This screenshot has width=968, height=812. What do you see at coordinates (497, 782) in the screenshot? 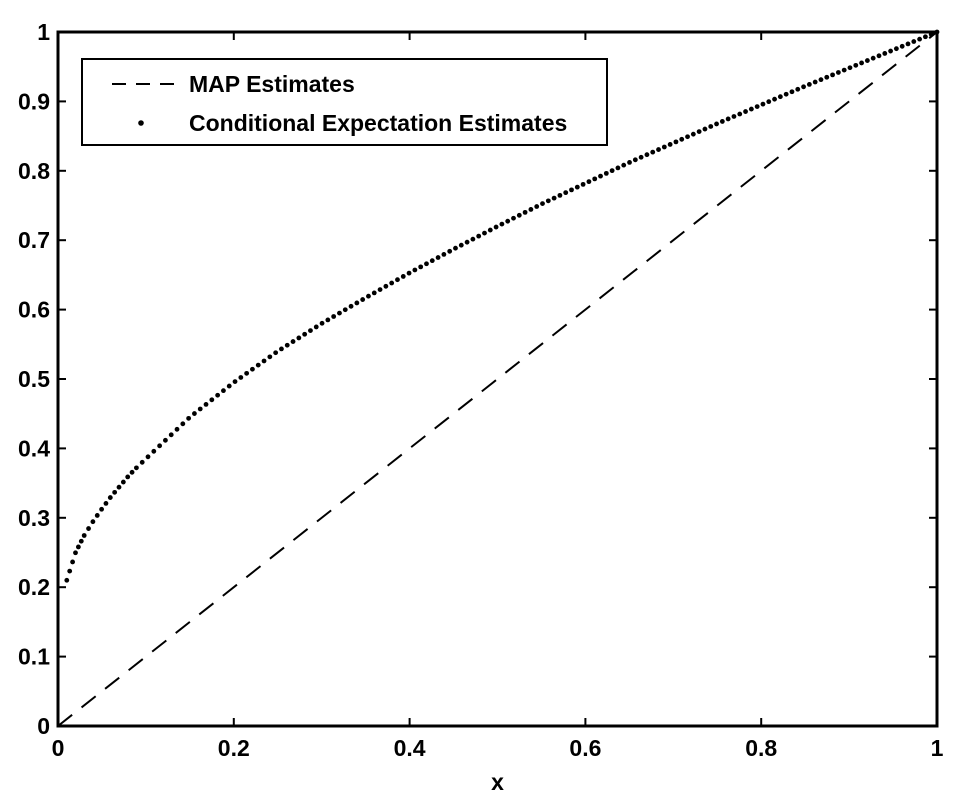
I see `x-axis-label: x` at bounding box center [497, 782].